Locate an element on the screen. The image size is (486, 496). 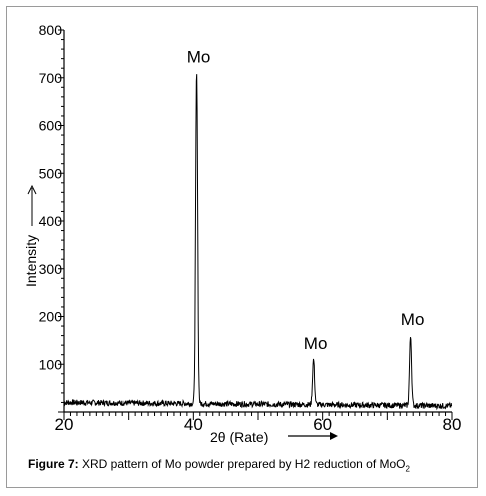
y-tick-label: 800 is located at coordinates (51, 30).